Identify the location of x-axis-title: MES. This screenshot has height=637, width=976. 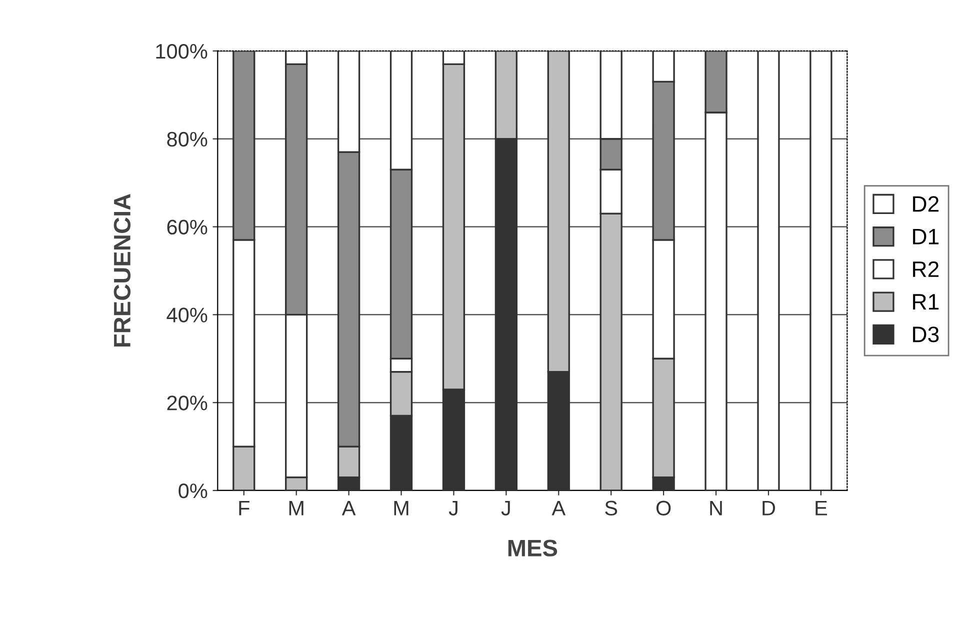
(533, 548).